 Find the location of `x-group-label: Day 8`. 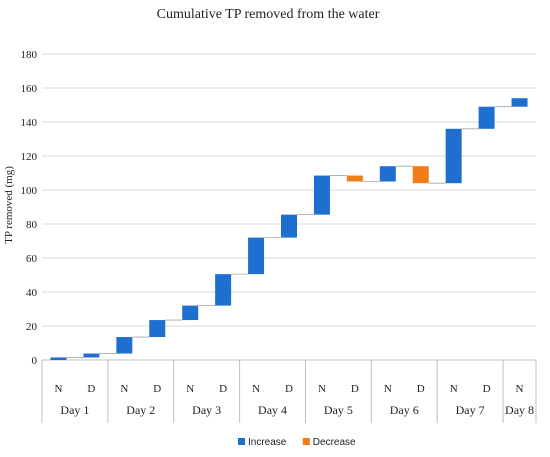

x-group-label: Day 8 is located at coordinates (519, 410).